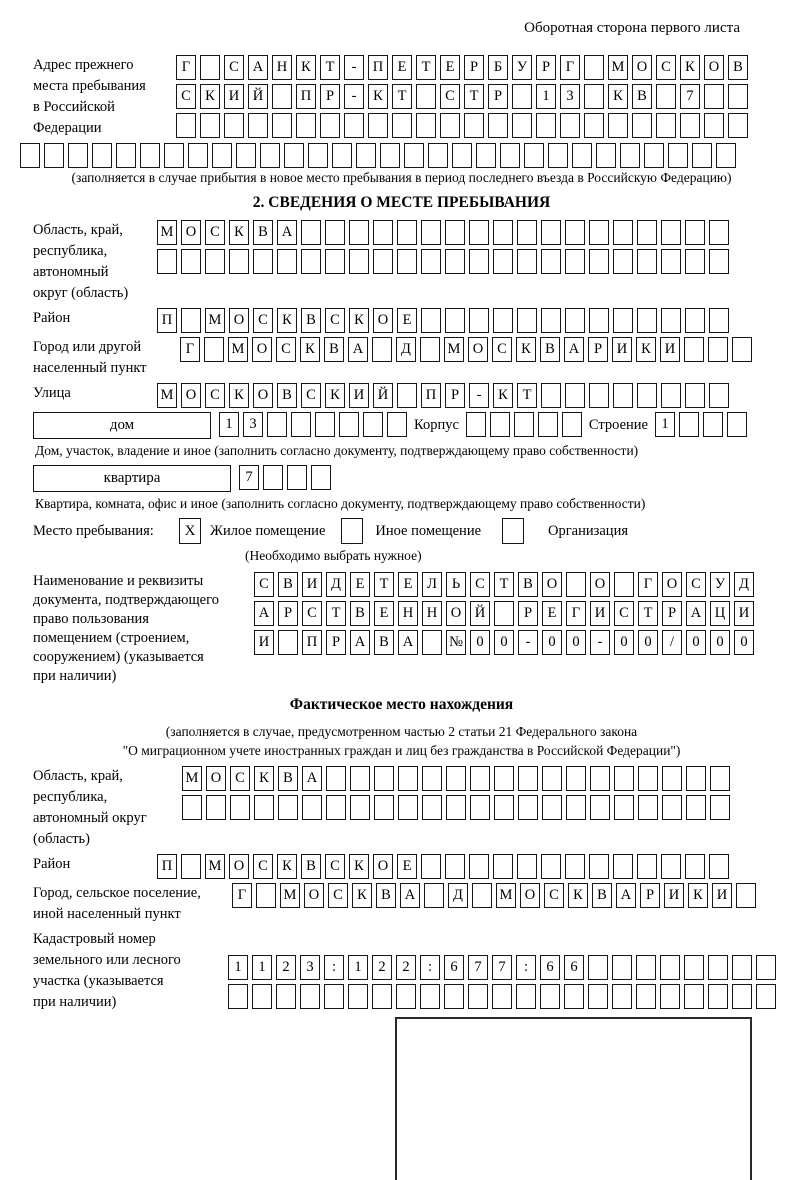 This screenshot has height=1180, width=800. Describe the element at coordinates (454, 349) in the screenshot. I see `char-cell: М` at that location.